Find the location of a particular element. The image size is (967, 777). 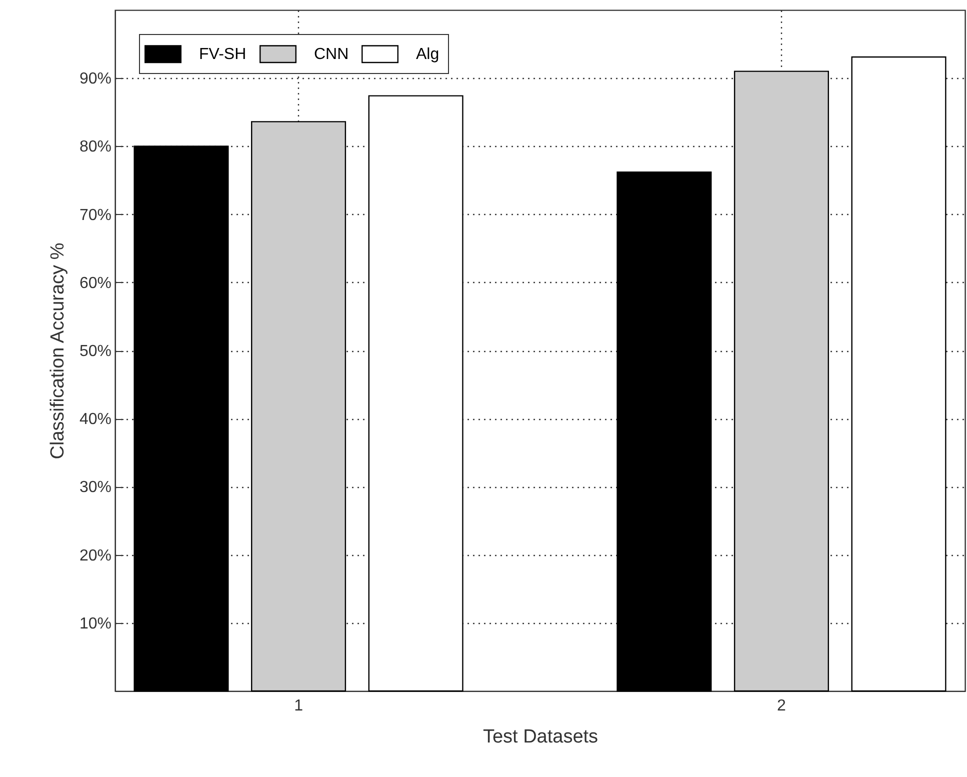

y-axis-title: Classification Accuracy % is located at coordinates (57, 351).